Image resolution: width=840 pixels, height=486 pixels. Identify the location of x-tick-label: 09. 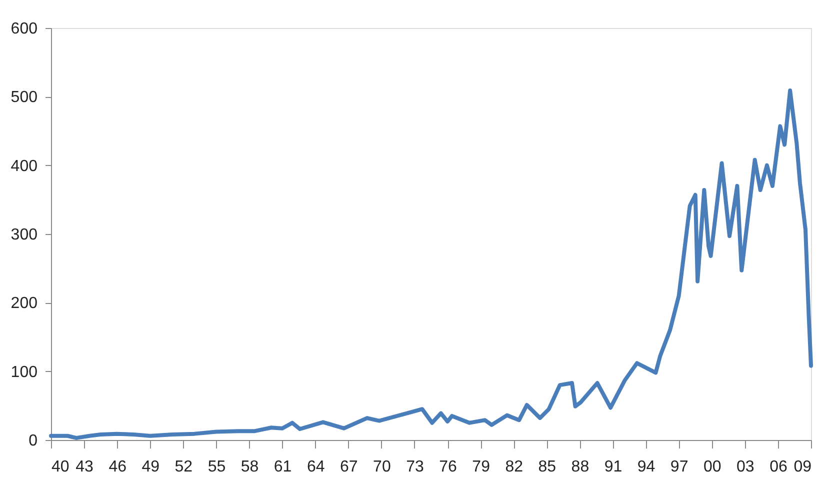
(803, 467).